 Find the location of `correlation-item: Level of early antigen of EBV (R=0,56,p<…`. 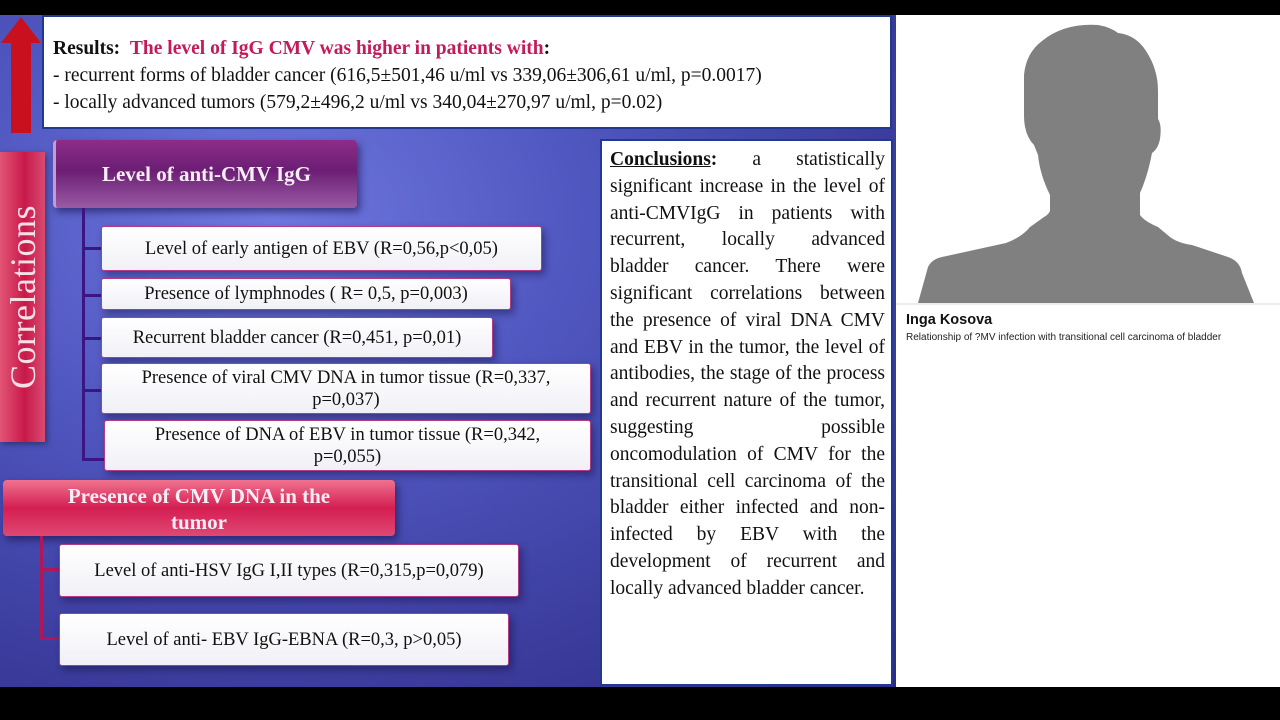

correlation-item: Level of early antigen of EBV (R=0,56,p<… is located at coordinates (321, 248).